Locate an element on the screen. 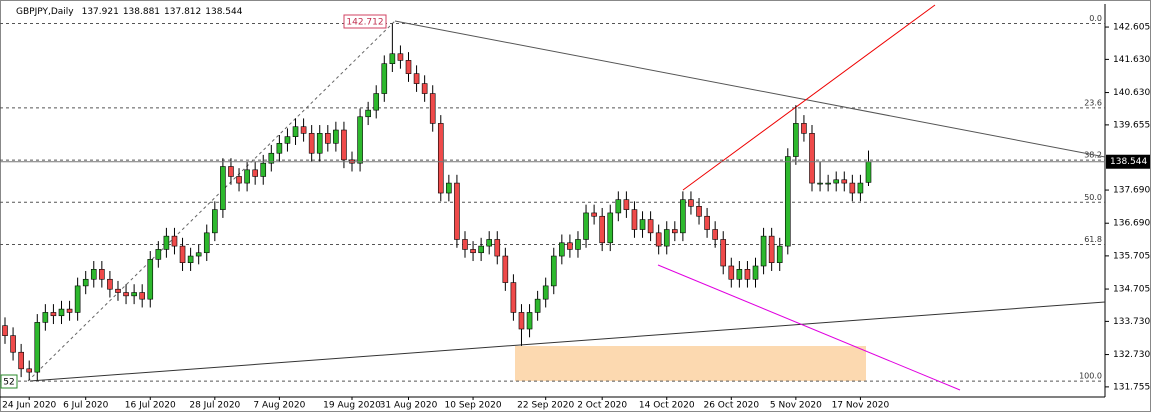  x-tick-label: 17 Nov 2020 is located at coordinates (861, 406).